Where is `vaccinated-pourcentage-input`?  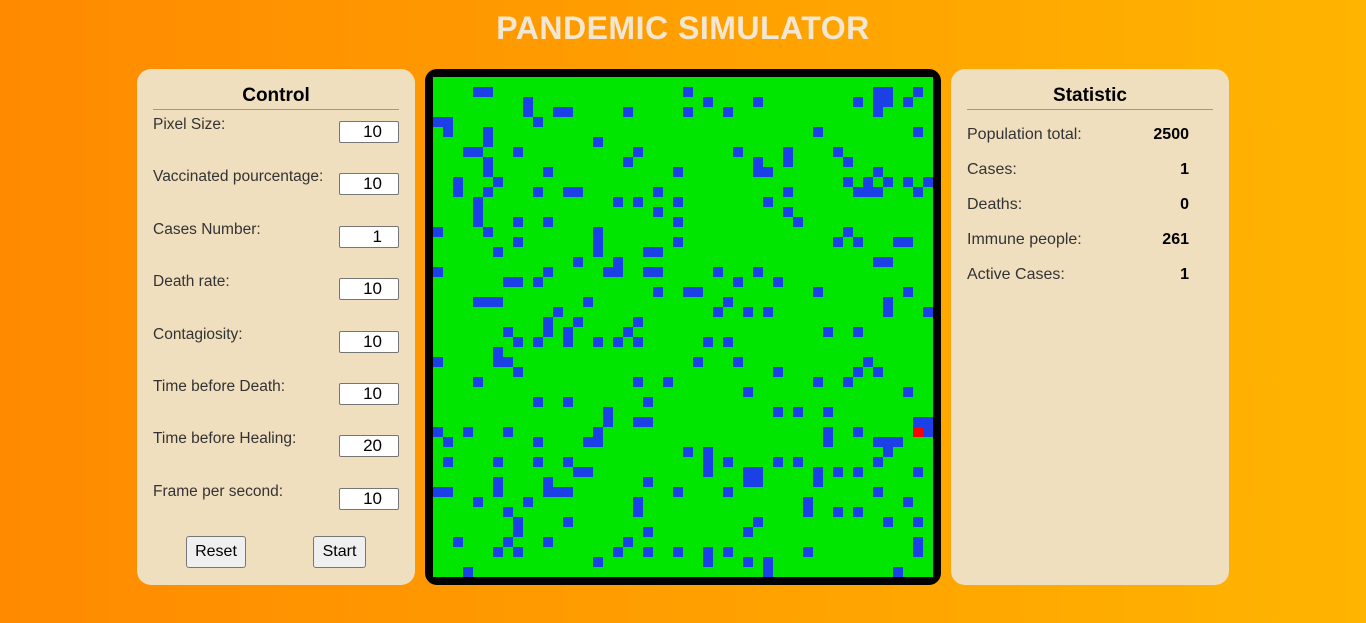 vaccinated-pourcentage-input is located at coordinates (369, 184).